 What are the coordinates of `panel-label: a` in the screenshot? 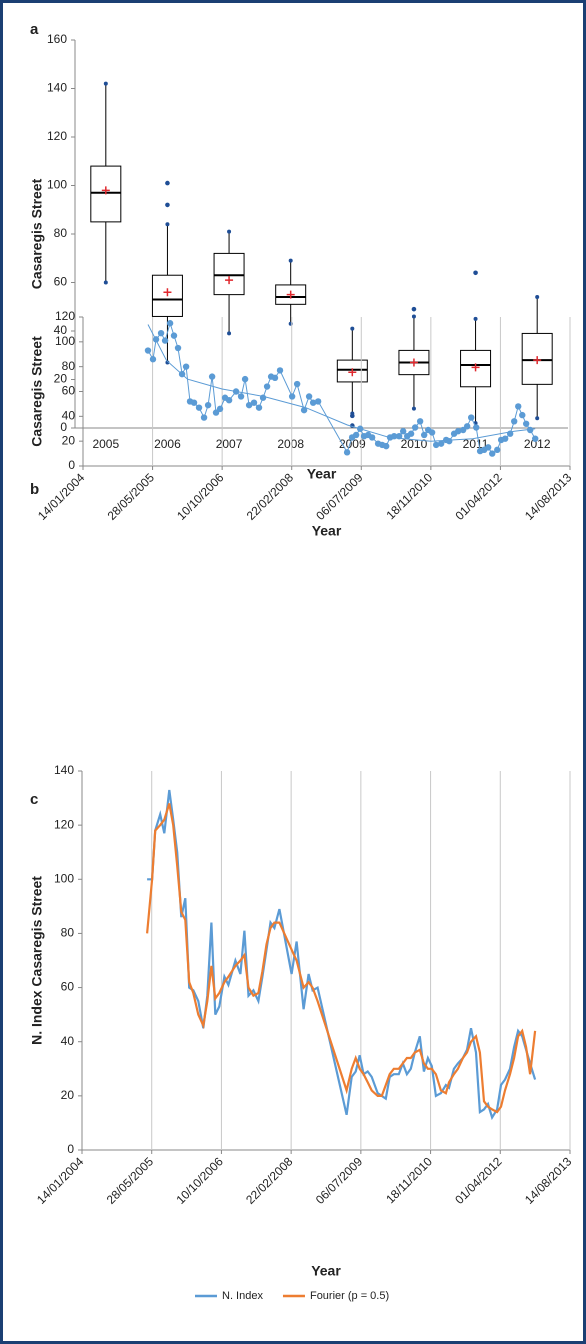 It's located at (34, 29).